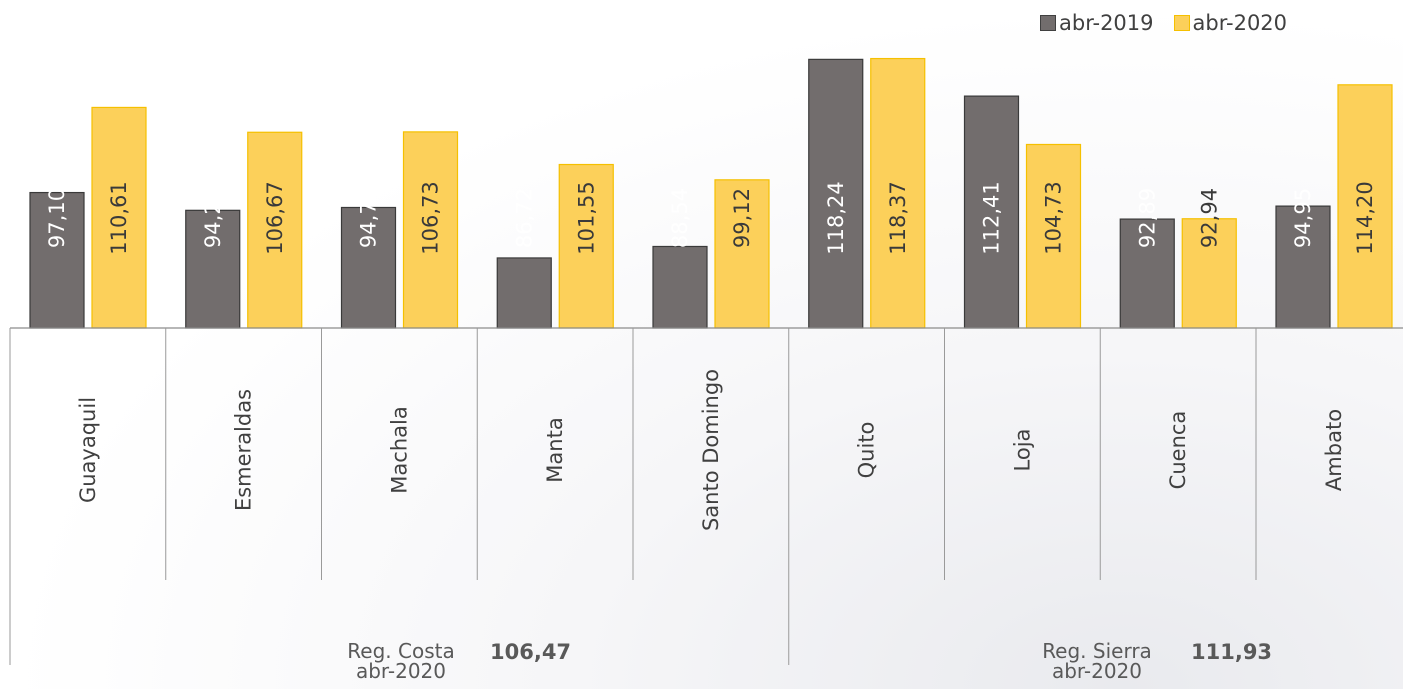 This screenshot has width=1403, height=693. I want to click on legend-item-2020: abr-2020, so click(1230, 23).